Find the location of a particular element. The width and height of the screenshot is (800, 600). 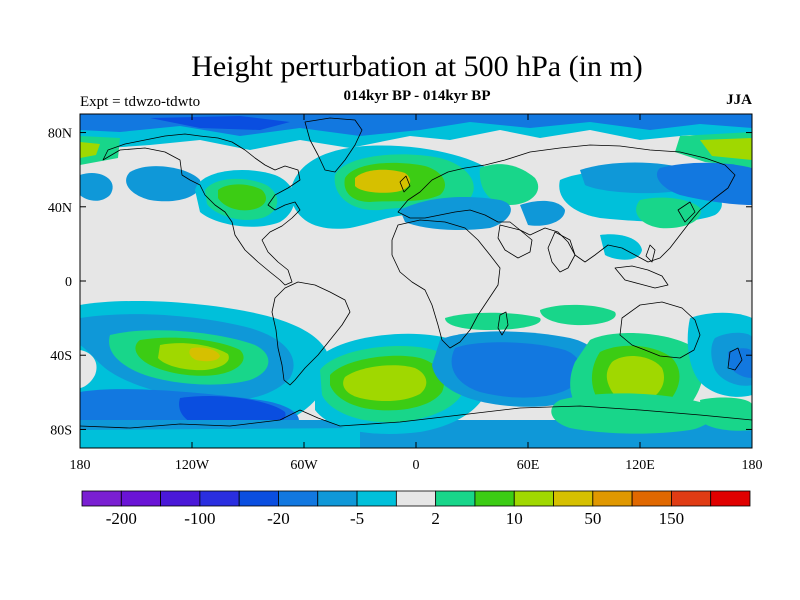

colorbar-label: 10 is located at coordinates (514, 518).